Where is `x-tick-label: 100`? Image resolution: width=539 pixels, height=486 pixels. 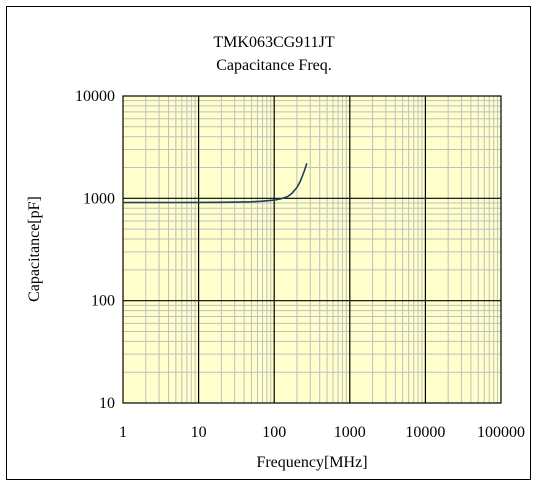 x-tick-label: 100 is located at coordinates (274, 432).